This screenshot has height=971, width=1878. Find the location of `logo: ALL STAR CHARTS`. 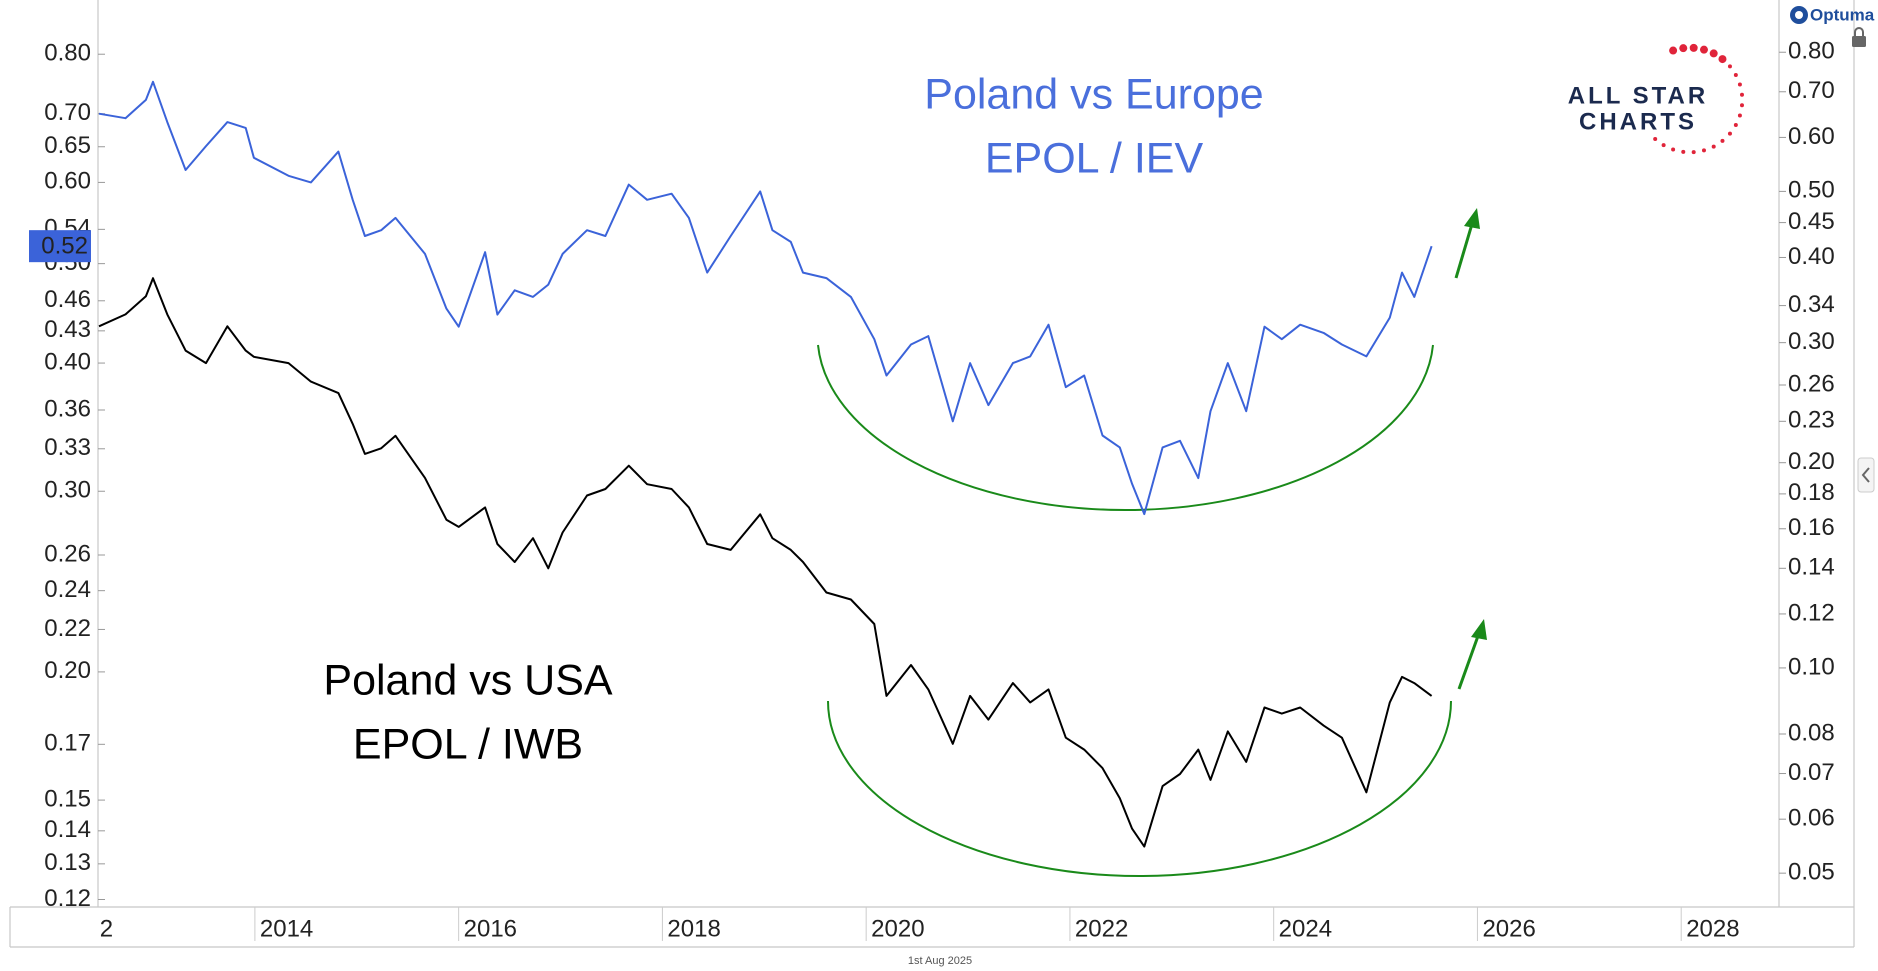

logo: ALL STAR CHARTS is located at coordinates (1656, 99).